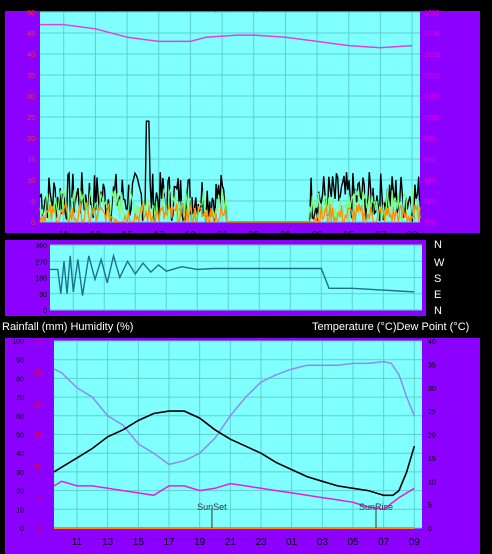 The width and height of the screenshot is (492, 554). Describe the element at coordinates (430, 160) in the screenshot. I see `barometer-tick-label: 990` at that location.